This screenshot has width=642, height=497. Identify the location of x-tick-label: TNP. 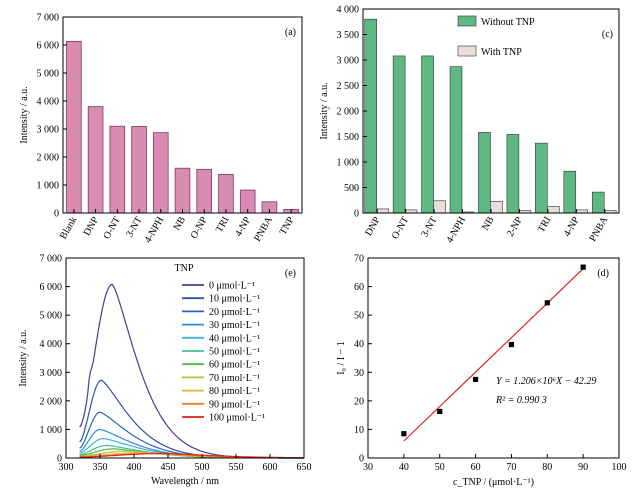
(287, 226).